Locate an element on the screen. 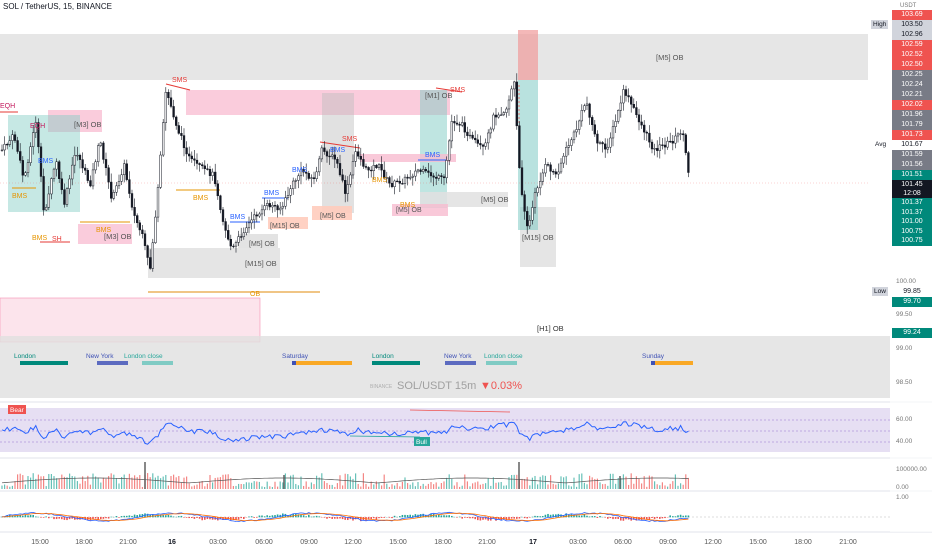  time-label: 06:00 is located at coordinates (264, 542).